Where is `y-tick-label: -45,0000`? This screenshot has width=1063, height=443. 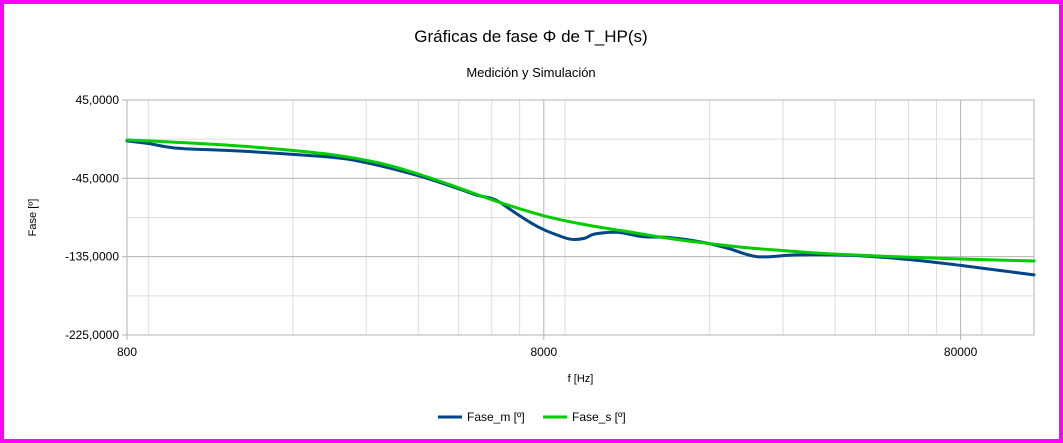
y-tick-label: -45,0000 is located at coordinates (96, 178).